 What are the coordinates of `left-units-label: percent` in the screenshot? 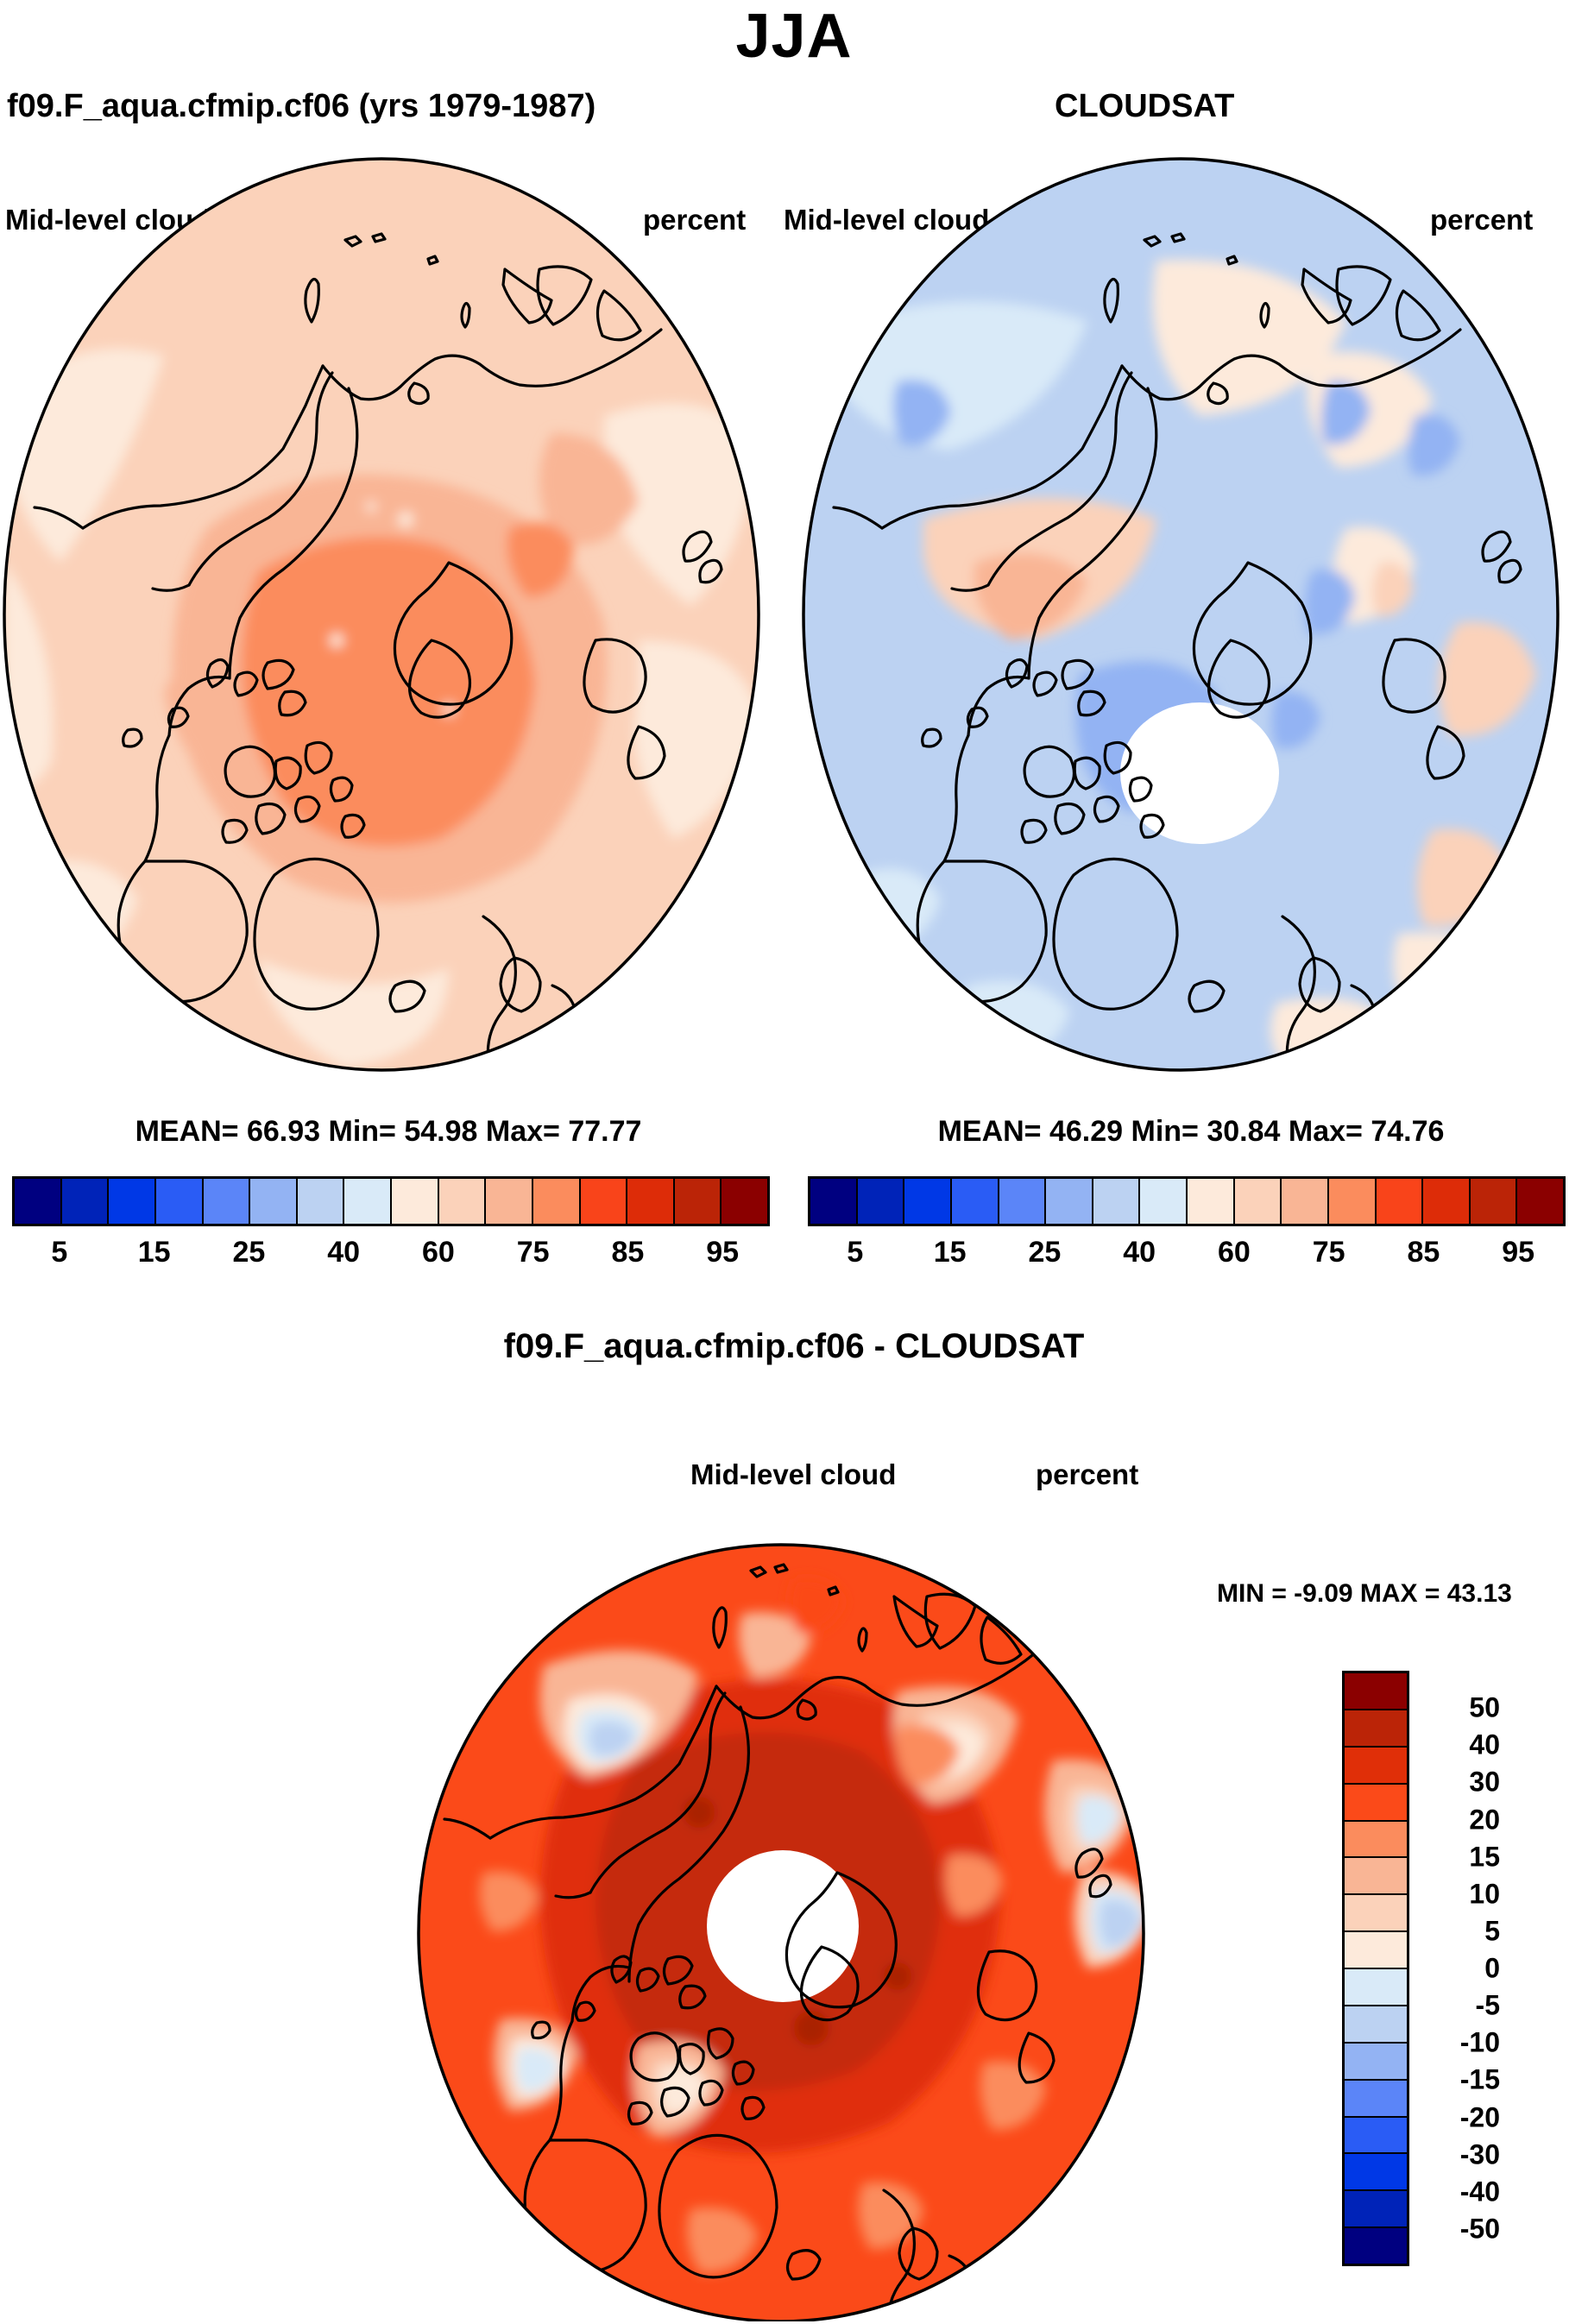 It's located at (695, 220).